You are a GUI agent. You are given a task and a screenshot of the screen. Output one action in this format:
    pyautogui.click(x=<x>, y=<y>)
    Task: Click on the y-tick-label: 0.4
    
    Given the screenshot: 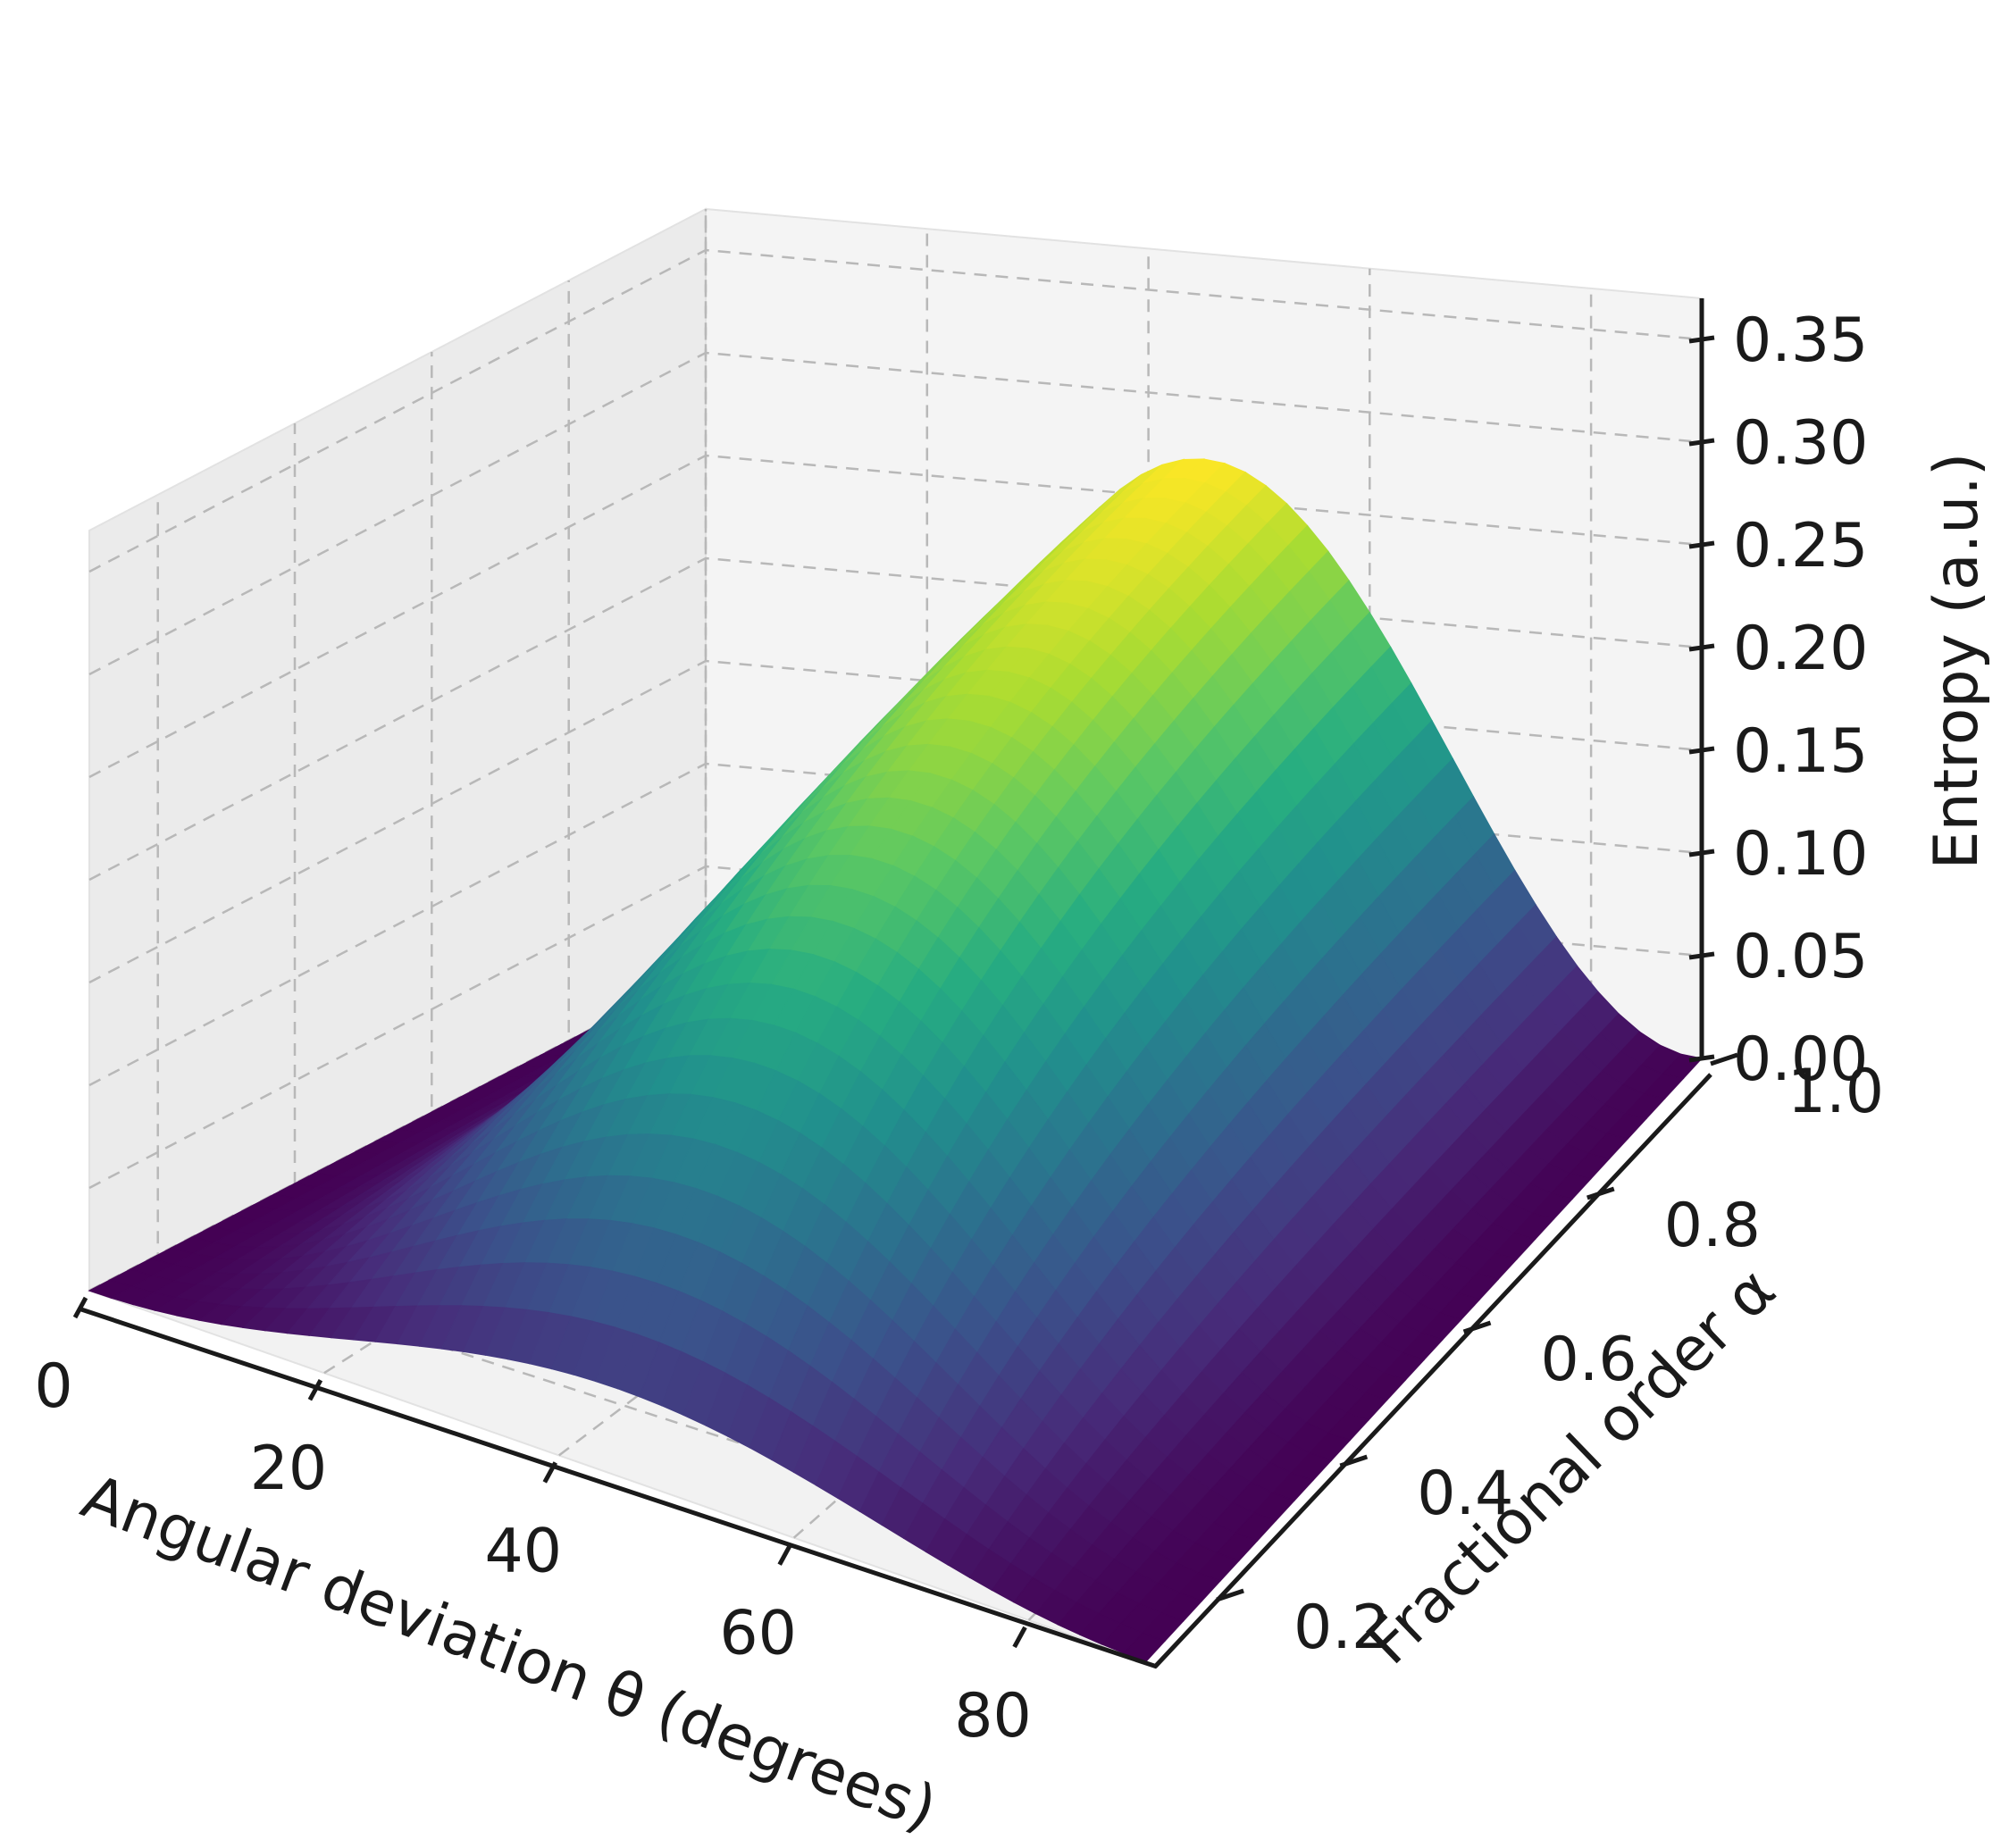 What is the action you would take?
    pyautogui.click(x=1465, y=1494)
    